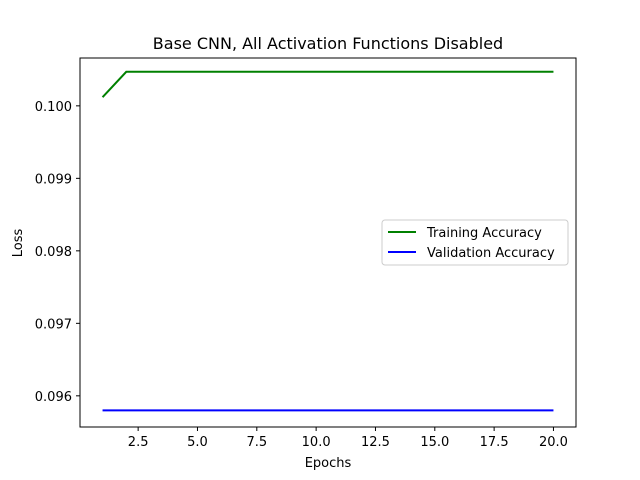 This screenshot has height=480, width=640. What do you see at coordinates (328, 463) in the screenshot?
I see `x-axis-label: Epochs` at bounding box center [328, 463].